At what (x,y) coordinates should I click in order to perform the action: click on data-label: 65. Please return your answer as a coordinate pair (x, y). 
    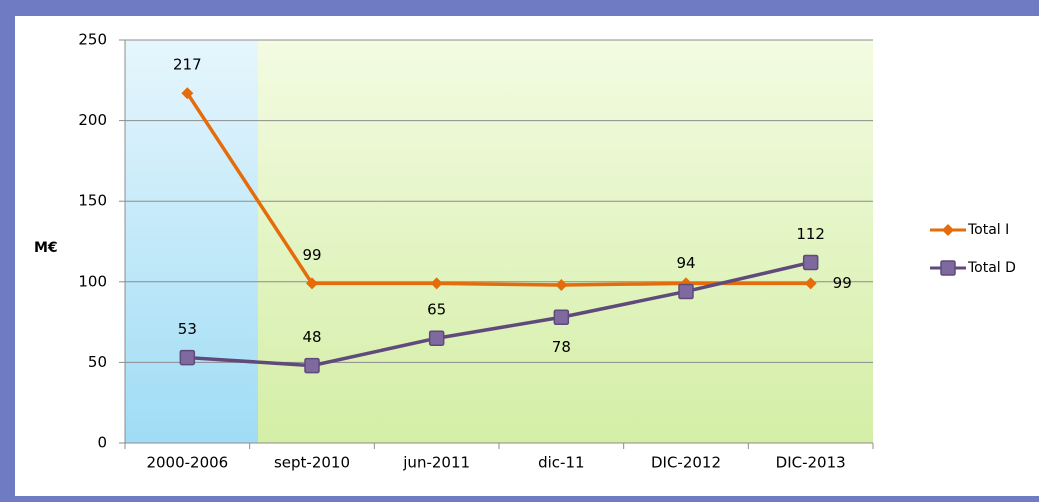
    Looking at the image, I should click on (436, 310).